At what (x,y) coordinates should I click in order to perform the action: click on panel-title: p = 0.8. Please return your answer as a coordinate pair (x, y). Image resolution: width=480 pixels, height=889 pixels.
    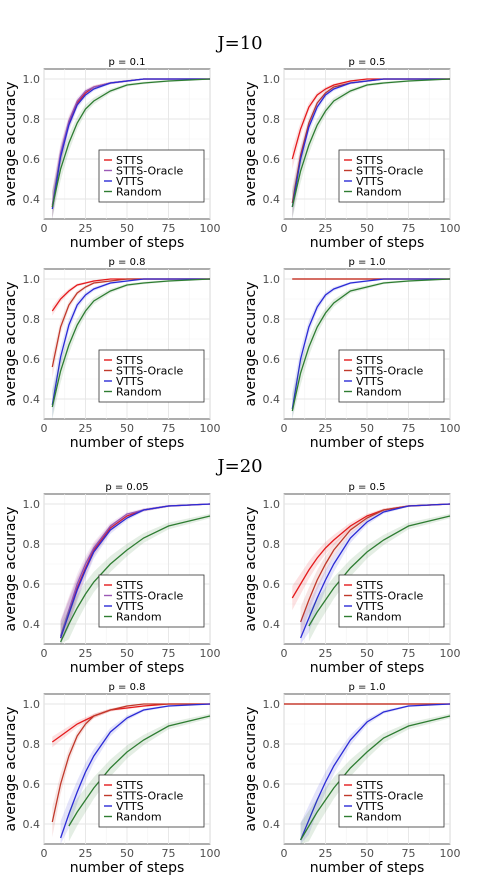
    Looking at the image, I should click on (127, 687).